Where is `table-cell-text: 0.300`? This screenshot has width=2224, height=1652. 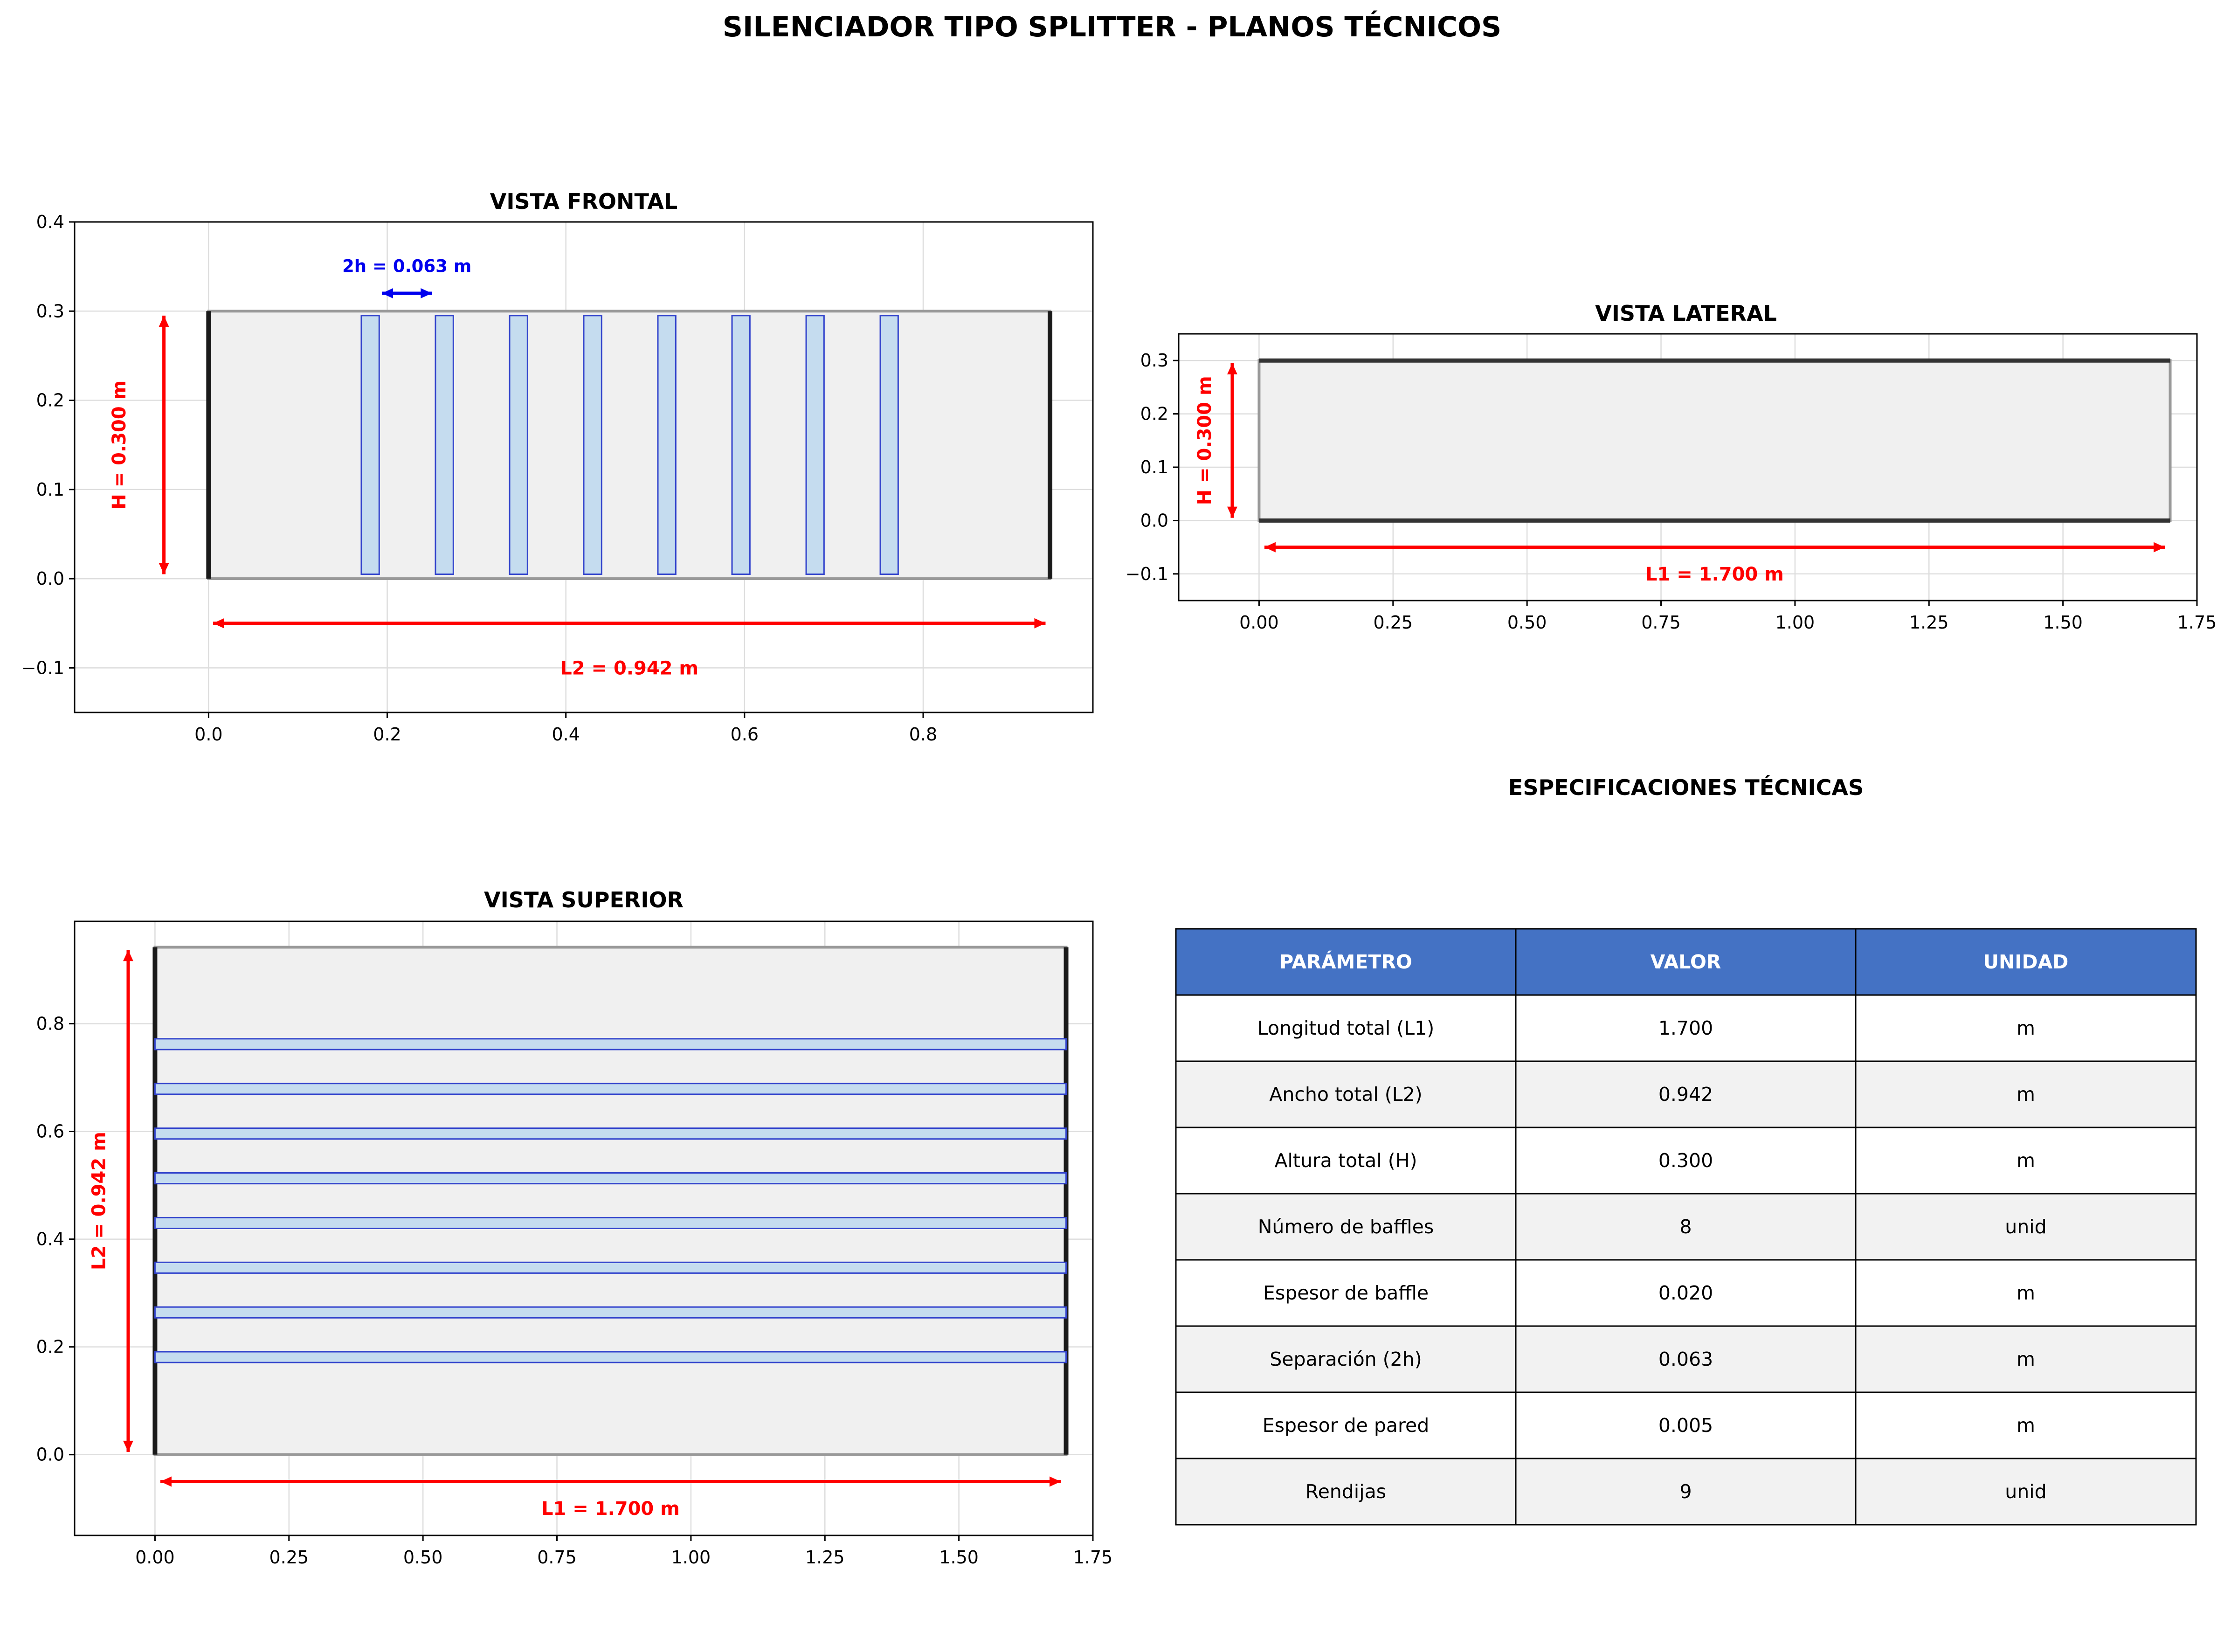
table-cell-text: 0.300 is located at coordinates (1685, 1160).